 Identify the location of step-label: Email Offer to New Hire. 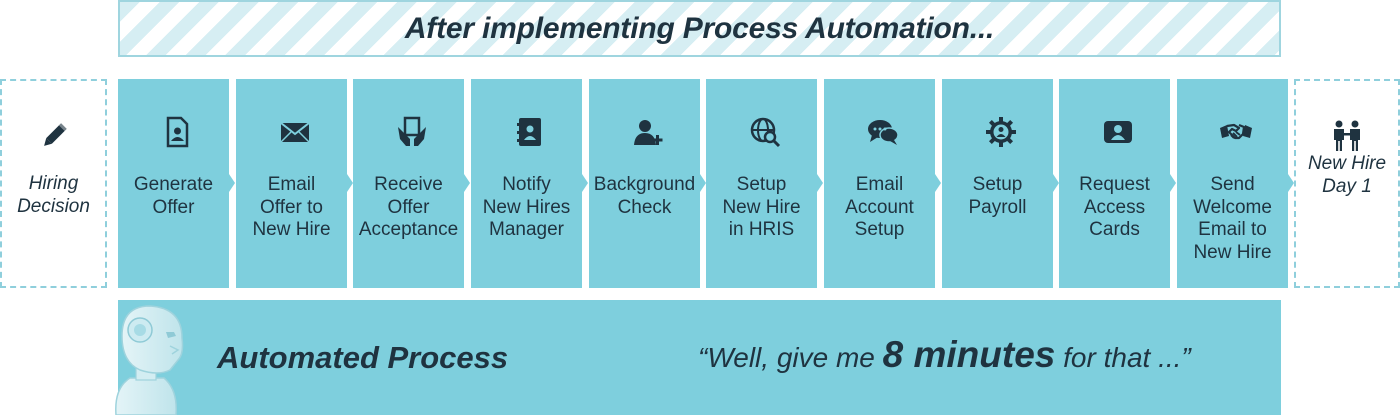
(291, 207).